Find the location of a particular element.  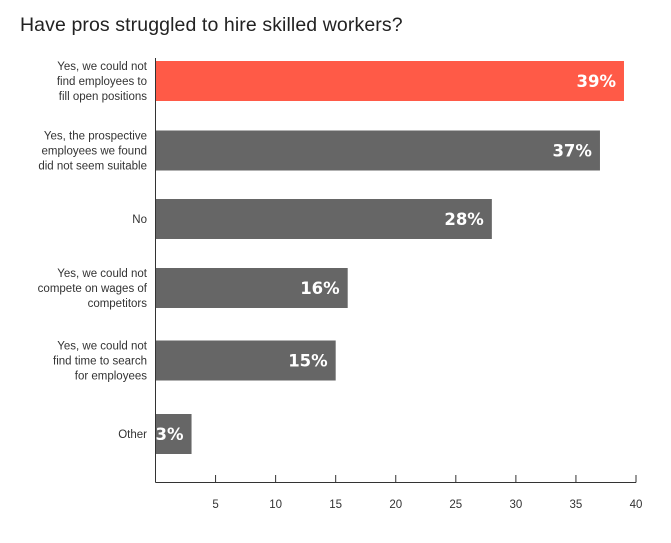

x-tick-label: 40 is located at coordinates (636, 505).